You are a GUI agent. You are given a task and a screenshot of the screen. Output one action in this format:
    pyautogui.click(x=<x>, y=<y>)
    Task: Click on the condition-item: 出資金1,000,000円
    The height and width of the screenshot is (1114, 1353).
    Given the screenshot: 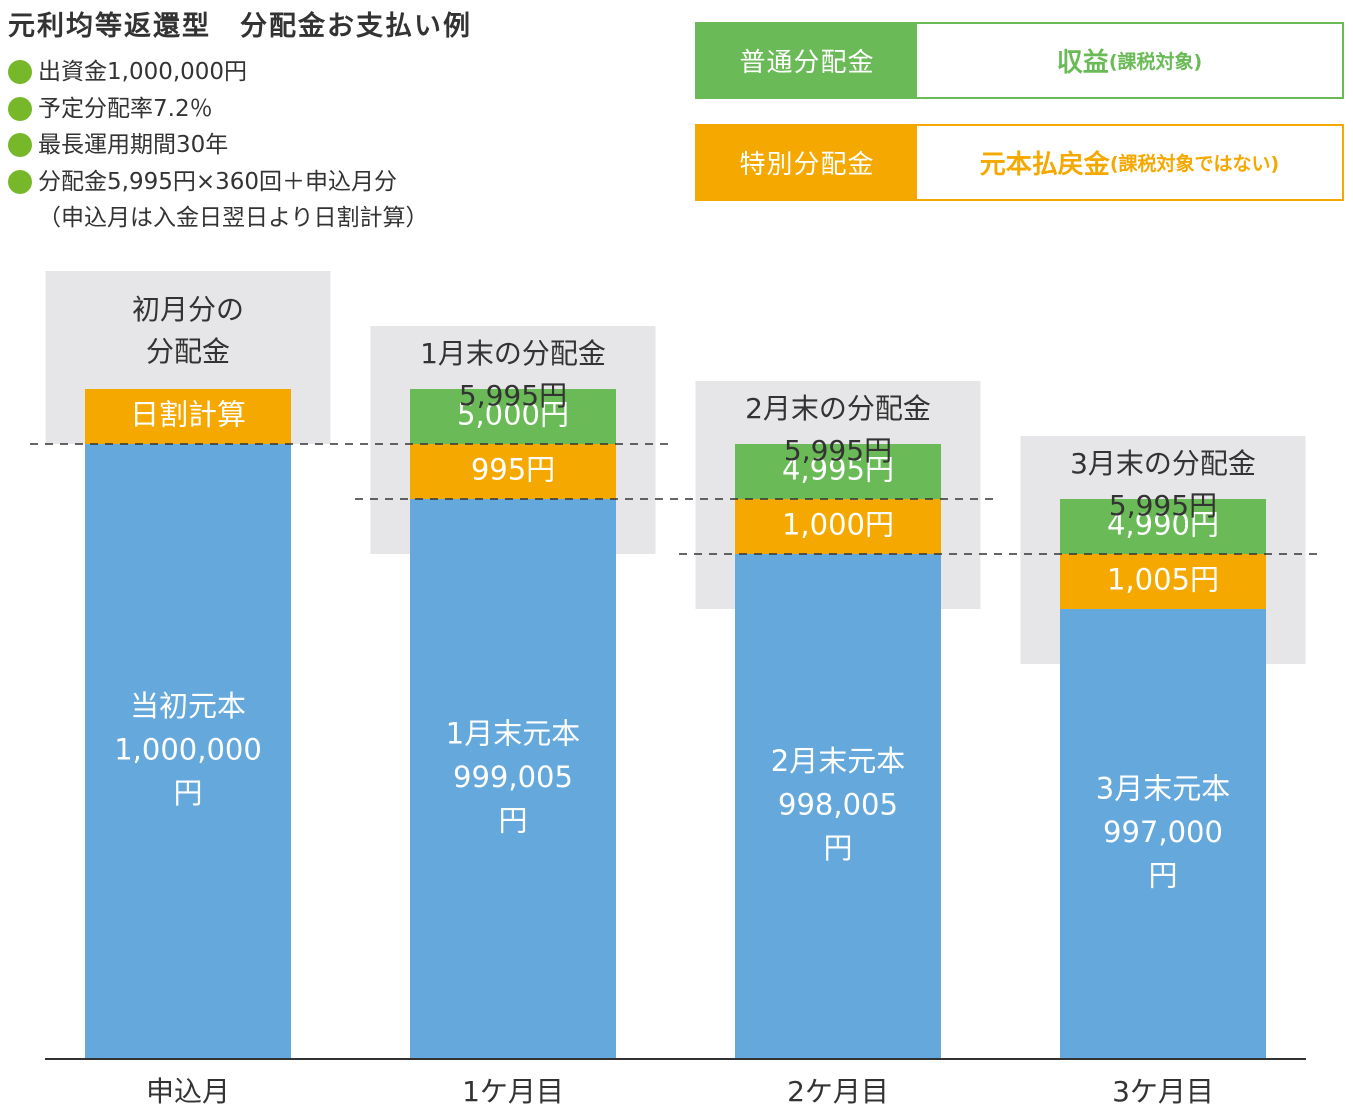 What is the action you would take?
    pyautogui.click(x=218, y=72)
    